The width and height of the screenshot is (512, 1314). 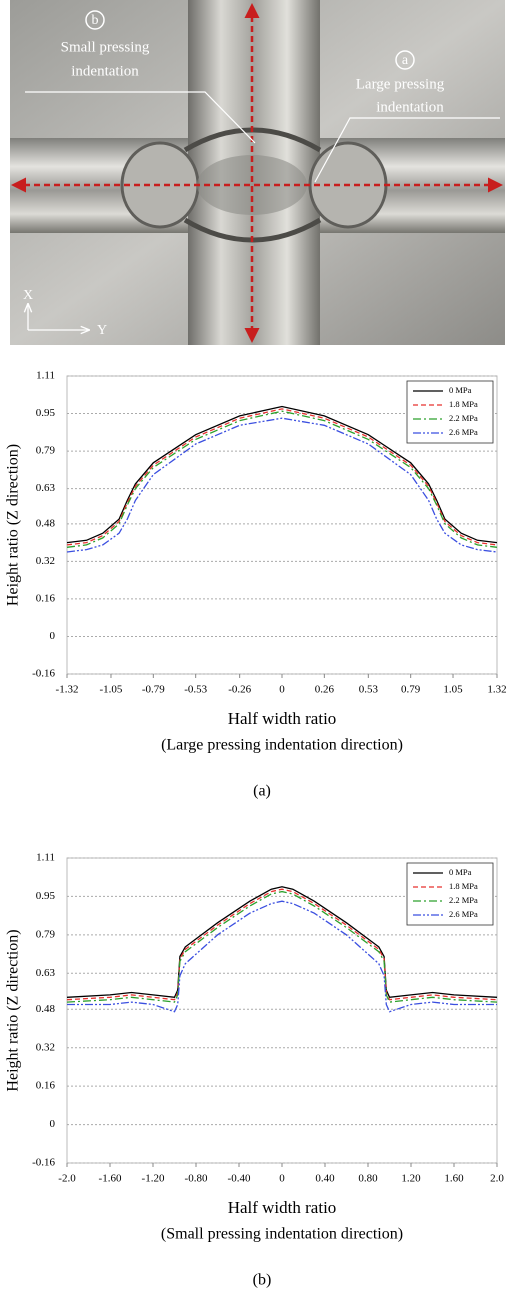 What do you see at coordinates (196, 1179) in the screenshot?
I see `x-tick-label: -0.80` at bounding box center [196, 1179].